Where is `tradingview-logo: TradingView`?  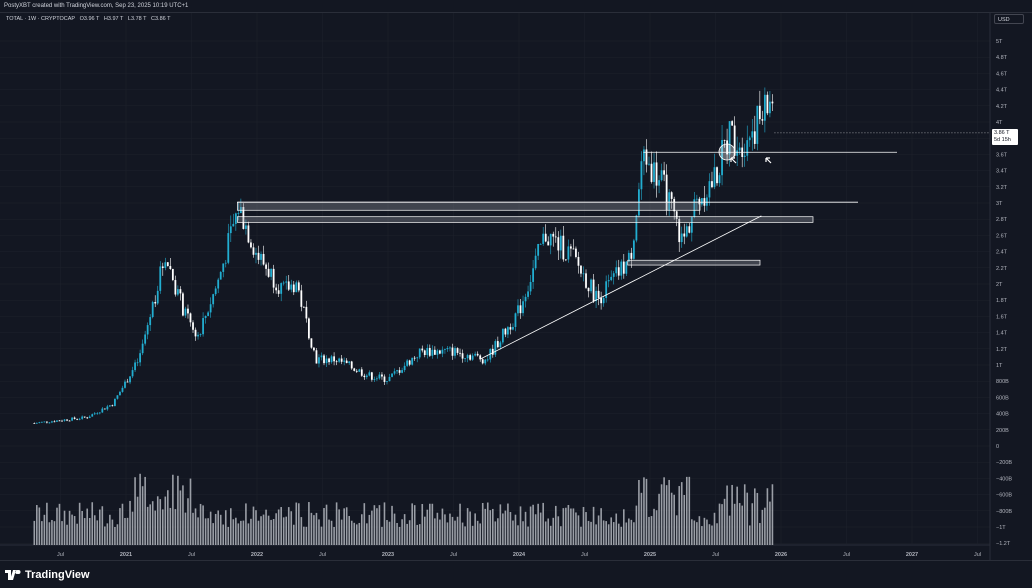
tradingview-logo: TradingView is located at coordinates (47, 575).